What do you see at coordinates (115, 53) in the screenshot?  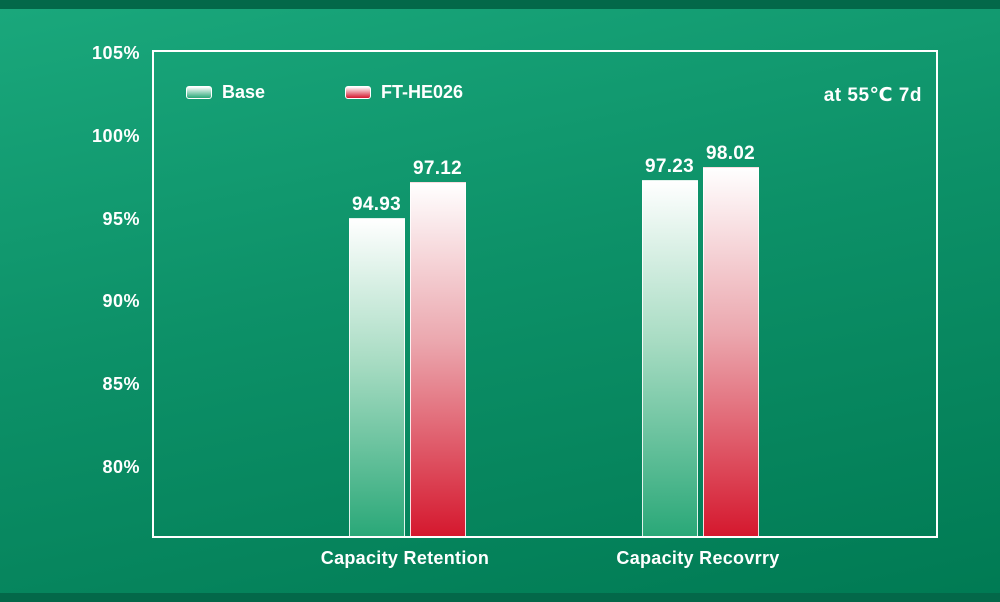 I see `y-tick-label: 105%` at bounding box center [115, 53].